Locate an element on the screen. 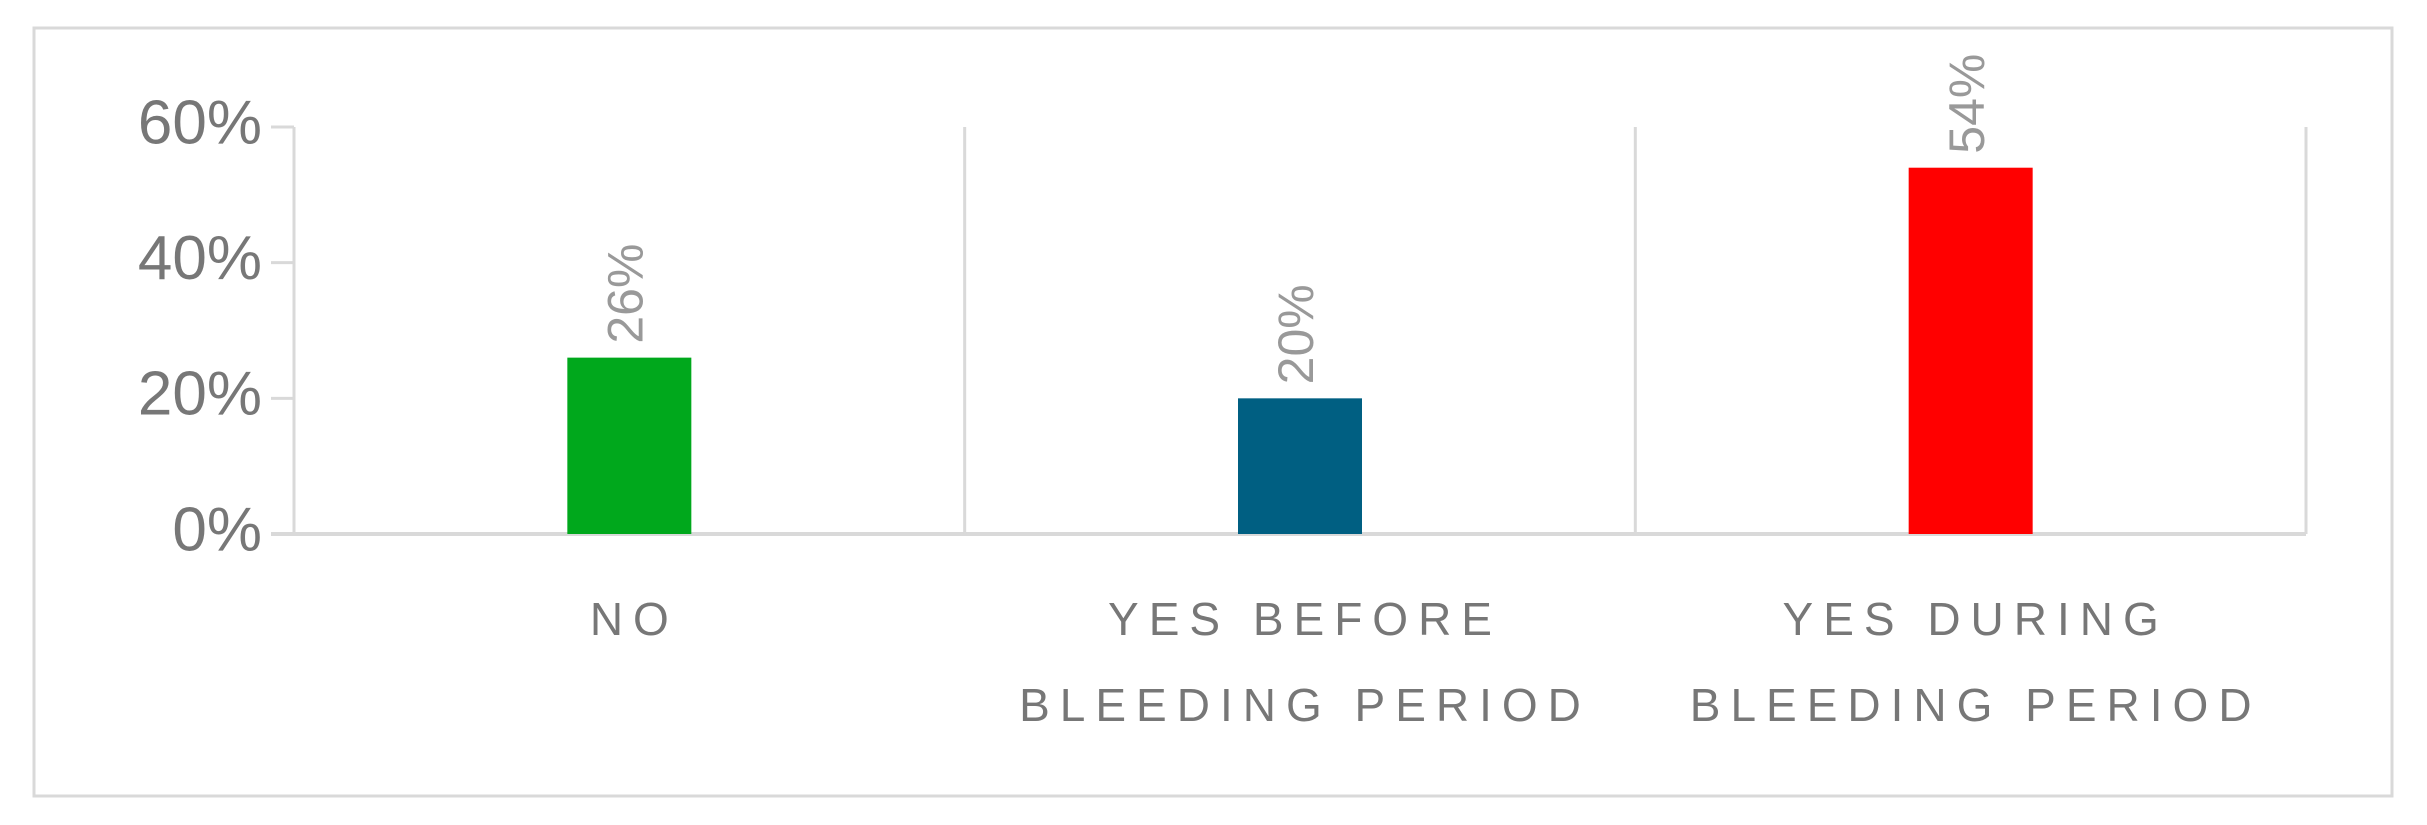 This screenshot has width=2427, height=825. data-label: 20% is located at coordinates (1296, 334).